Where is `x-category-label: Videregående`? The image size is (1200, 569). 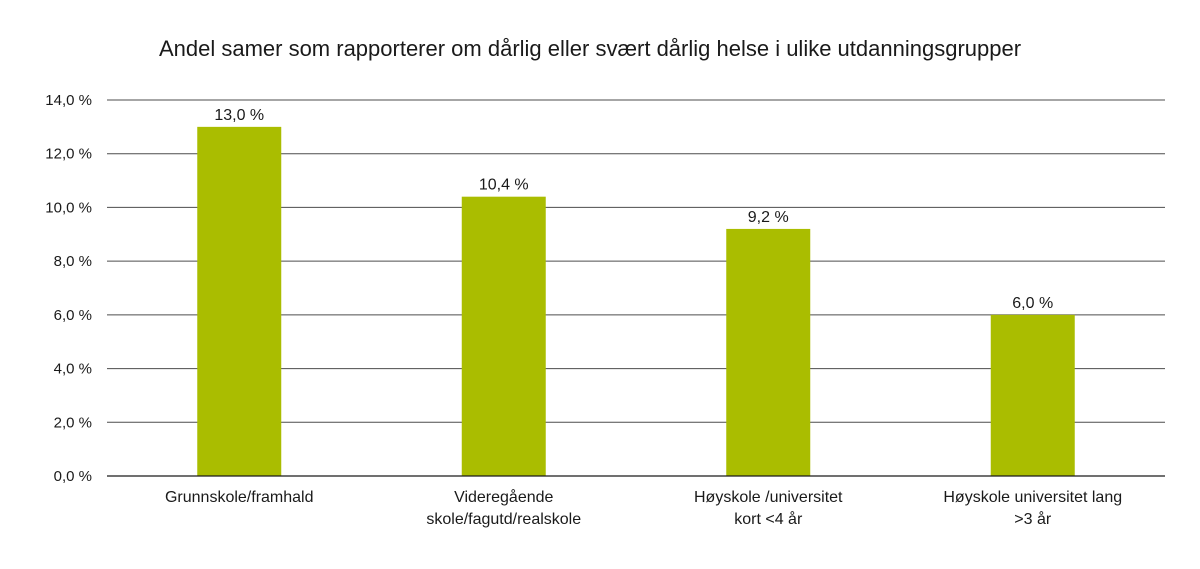
x-category-label: Videregående is located at coordinates (503, 497).